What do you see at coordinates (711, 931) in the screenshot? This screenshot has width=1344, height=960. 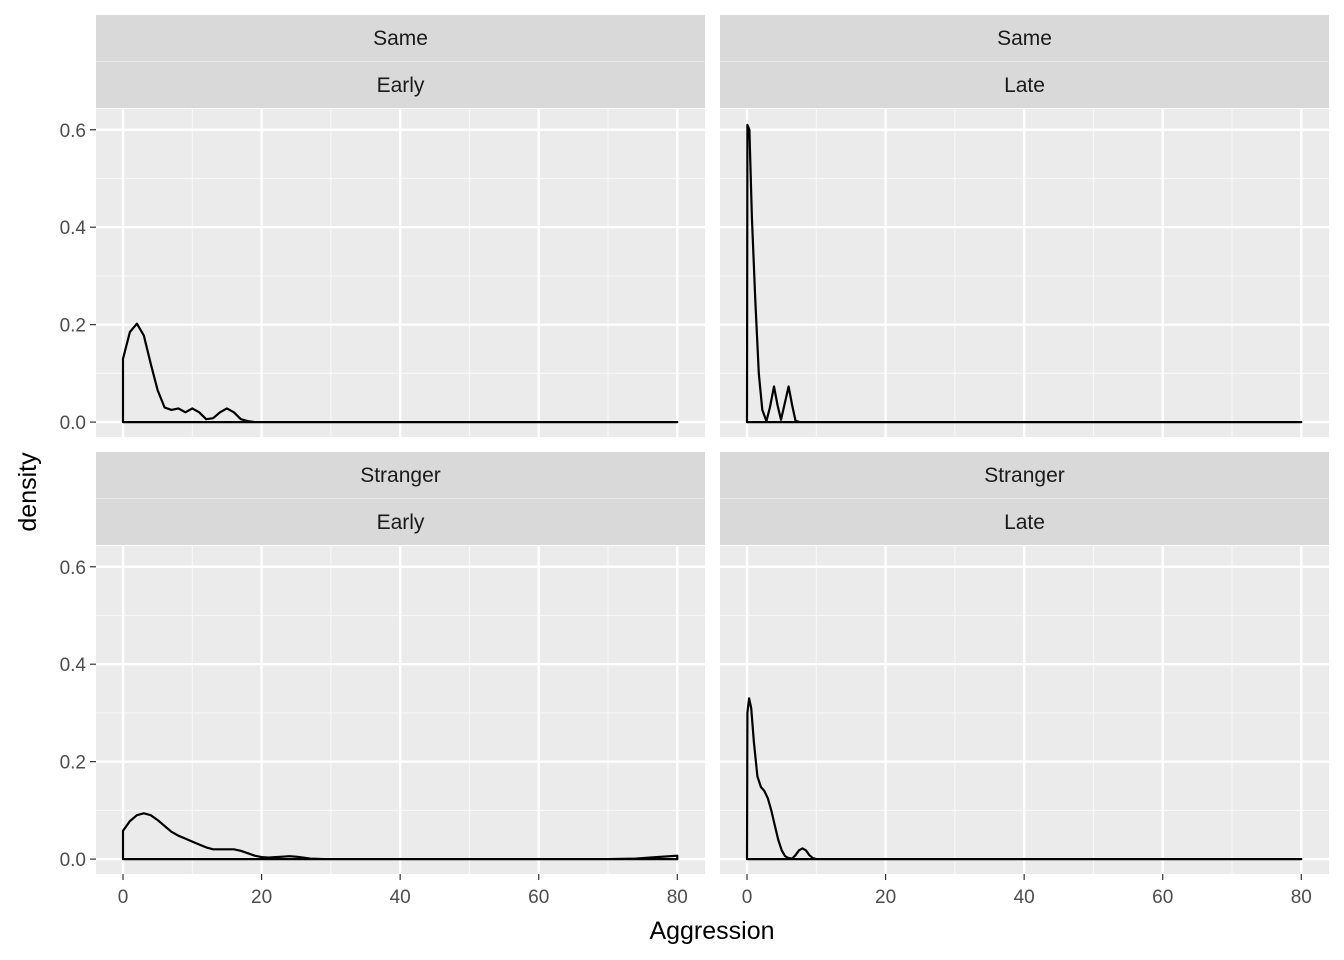 I see `x-axis-title: Aggression` at bounding box center [711, 931].